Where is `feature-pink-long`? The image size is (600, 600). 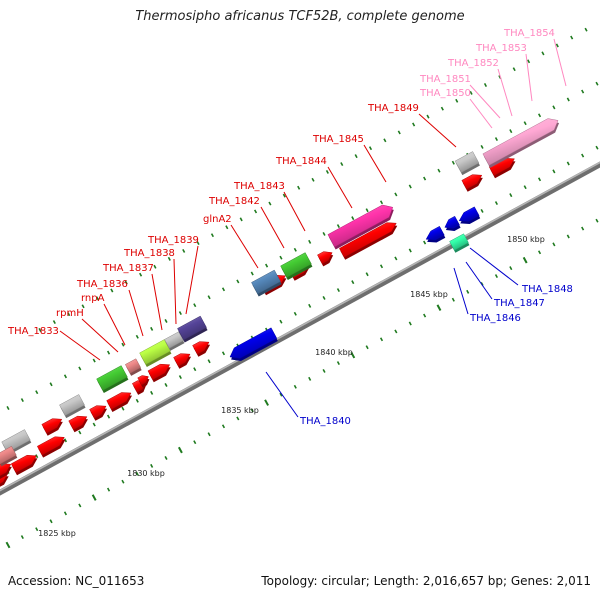 feature-pink-long is located at coordinates (520, 142).